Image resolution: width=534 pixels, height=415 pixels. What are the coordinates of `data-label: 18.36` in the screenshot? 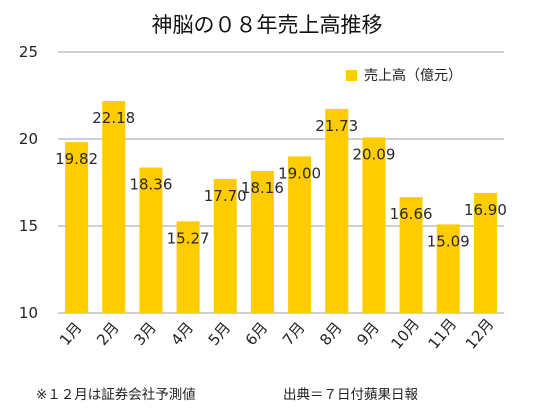 It's located at (150, 185).